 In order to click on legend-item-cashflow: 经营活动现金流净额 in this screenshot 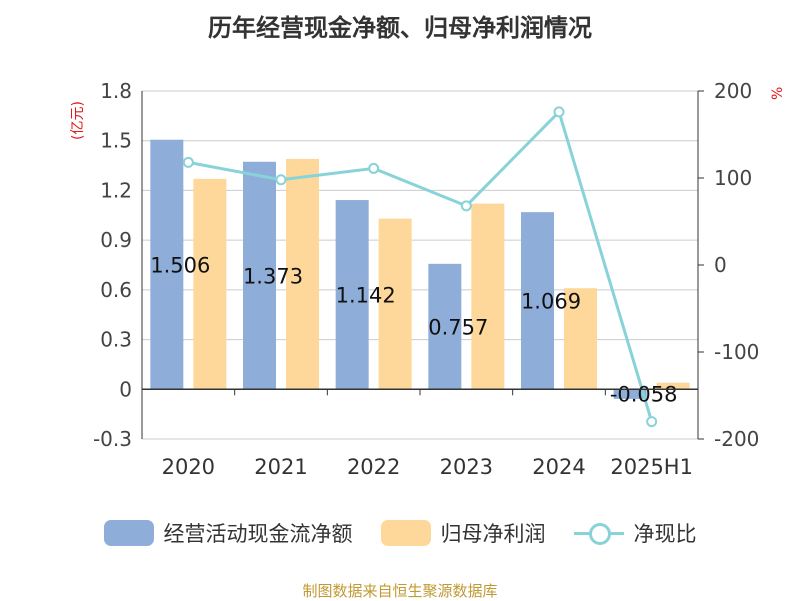, I will do `click(228, 533)`.